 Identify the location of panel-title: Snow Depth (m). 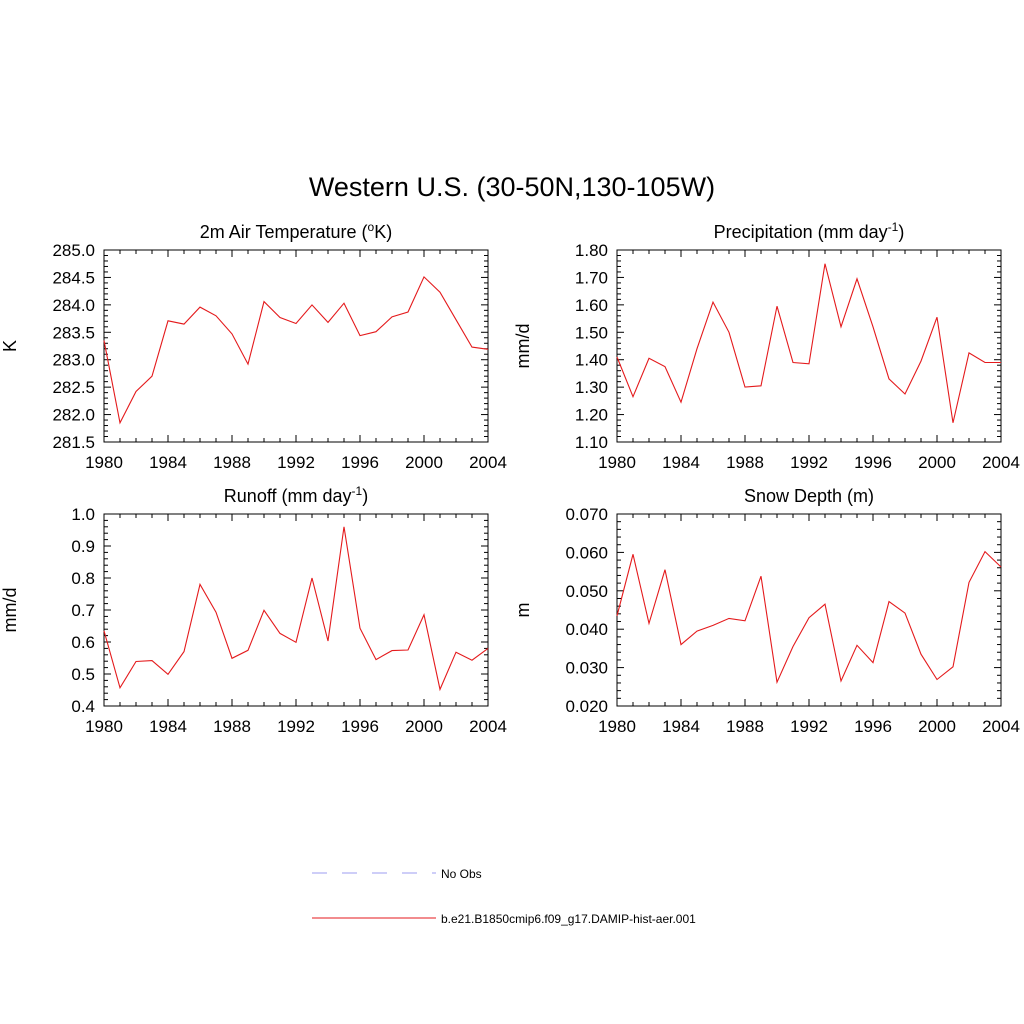
(809, 496).